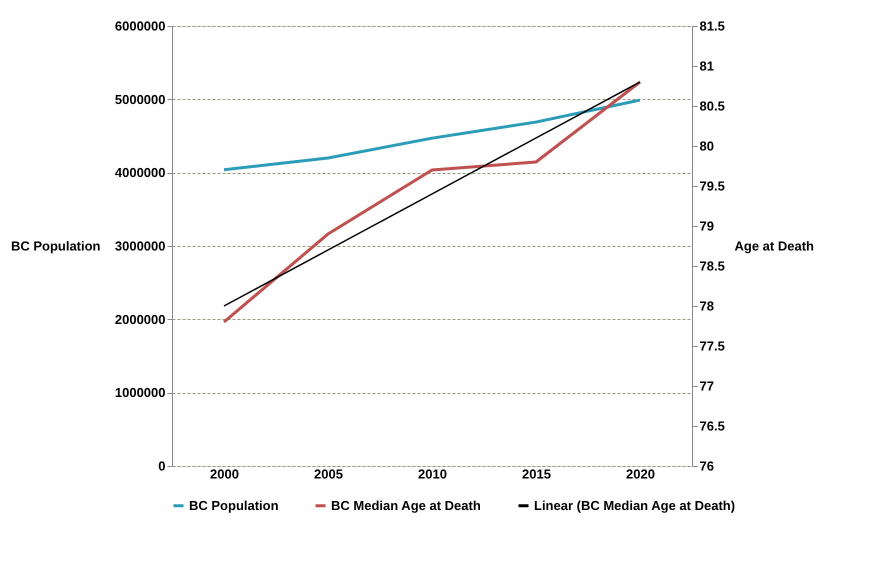 The image size is (870, 586). Describe the element at coordinates (707, 466) in the screenshot. I see `y2-tick-label: 76` at that location.